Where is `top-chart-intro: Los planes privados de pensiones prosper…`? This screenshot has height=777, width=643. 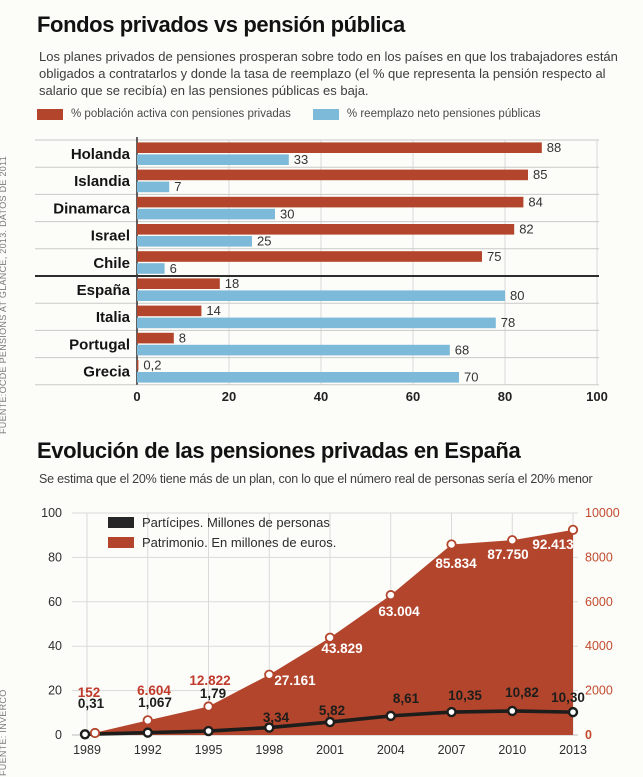 top-chart-intro: Los planes privados de pensiones prosper… is located at coordinates (328, 73).